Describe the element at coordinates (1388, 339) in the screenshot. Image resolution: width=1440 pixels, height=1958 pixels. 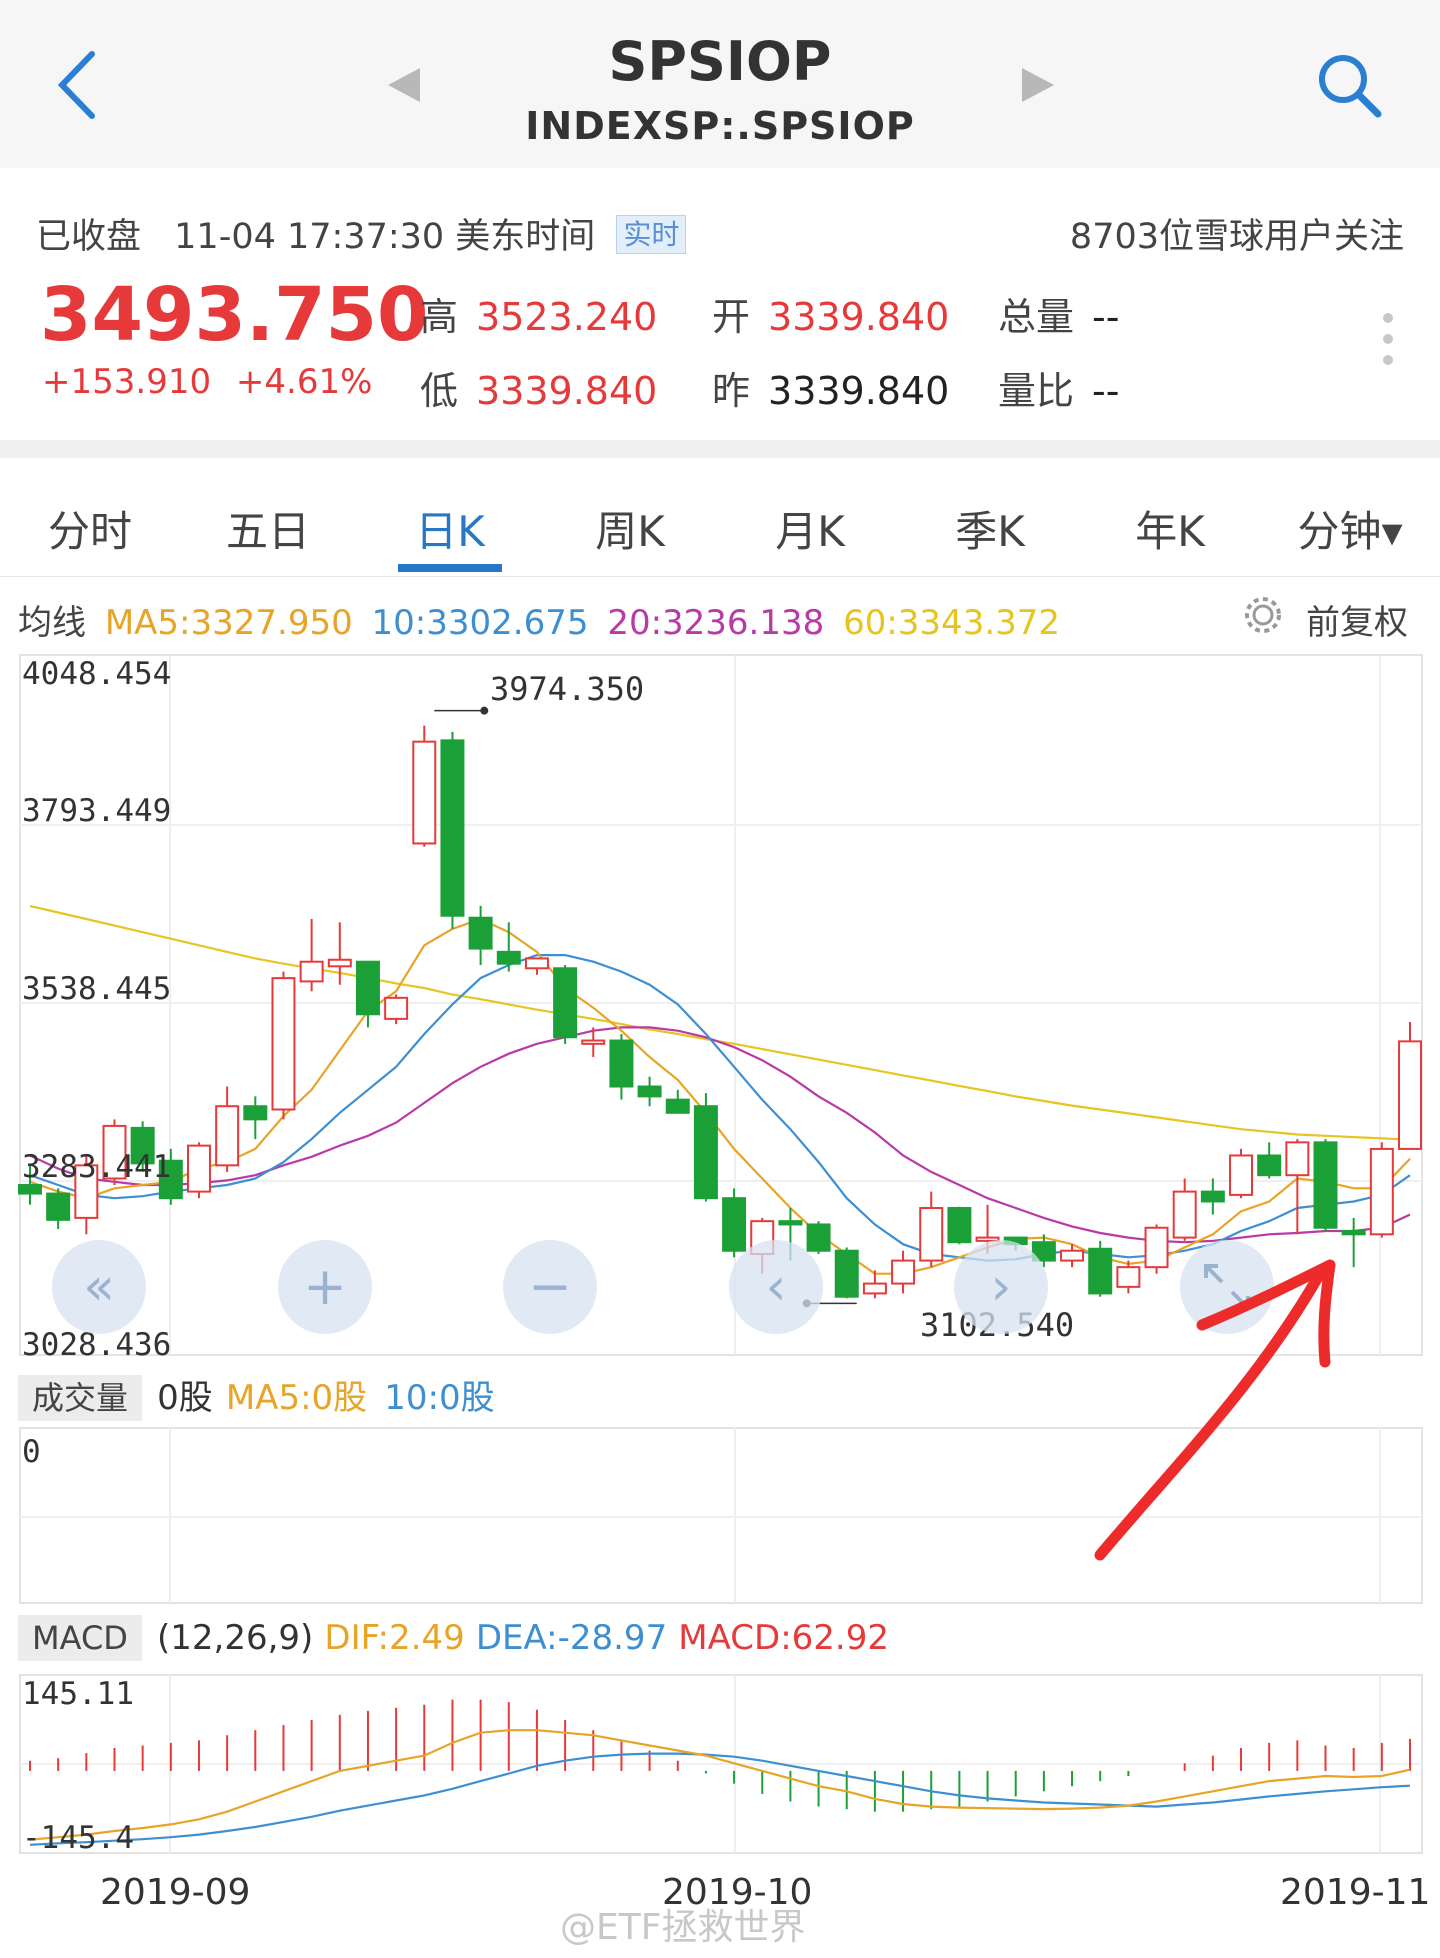
I see `more-icon` at that location.